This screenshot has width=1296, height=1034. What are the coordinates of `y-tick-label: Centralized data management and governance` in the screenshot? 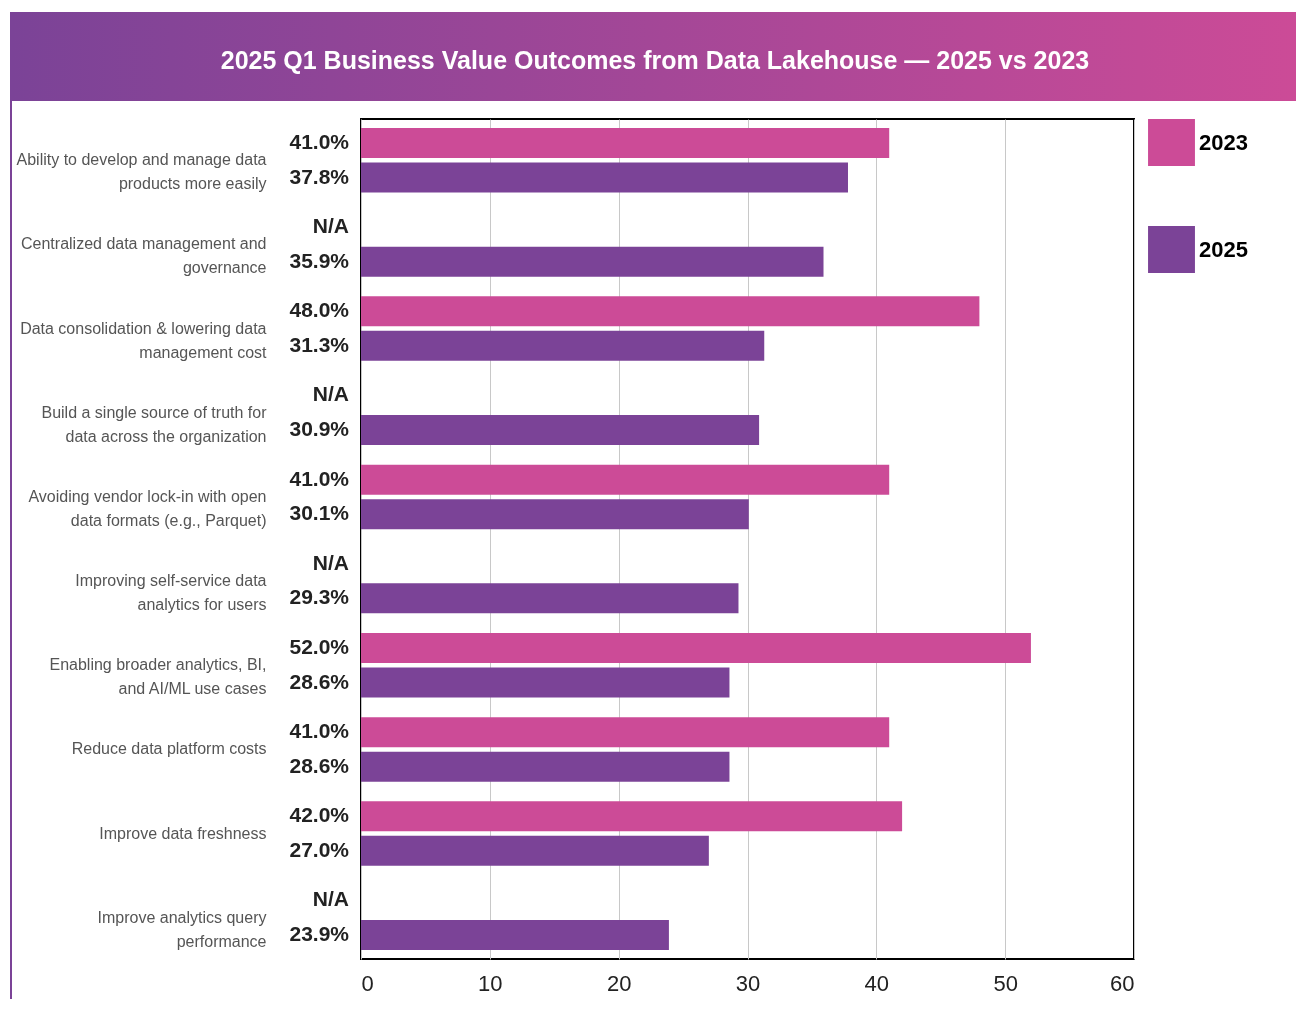 It's located at (144, 256).